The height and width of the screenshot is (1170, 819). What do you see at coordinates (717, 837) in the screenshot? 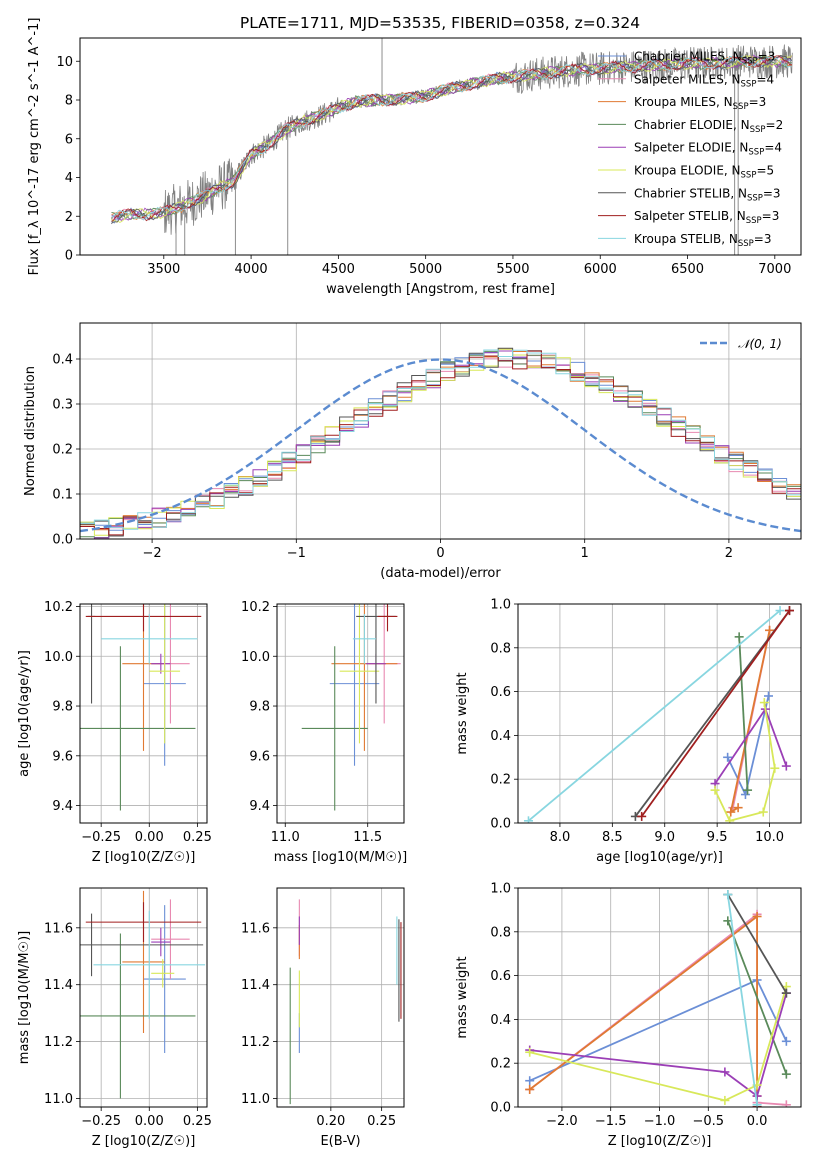
I see `x-tick-label: 9.5` at bounding box center [717, 837].